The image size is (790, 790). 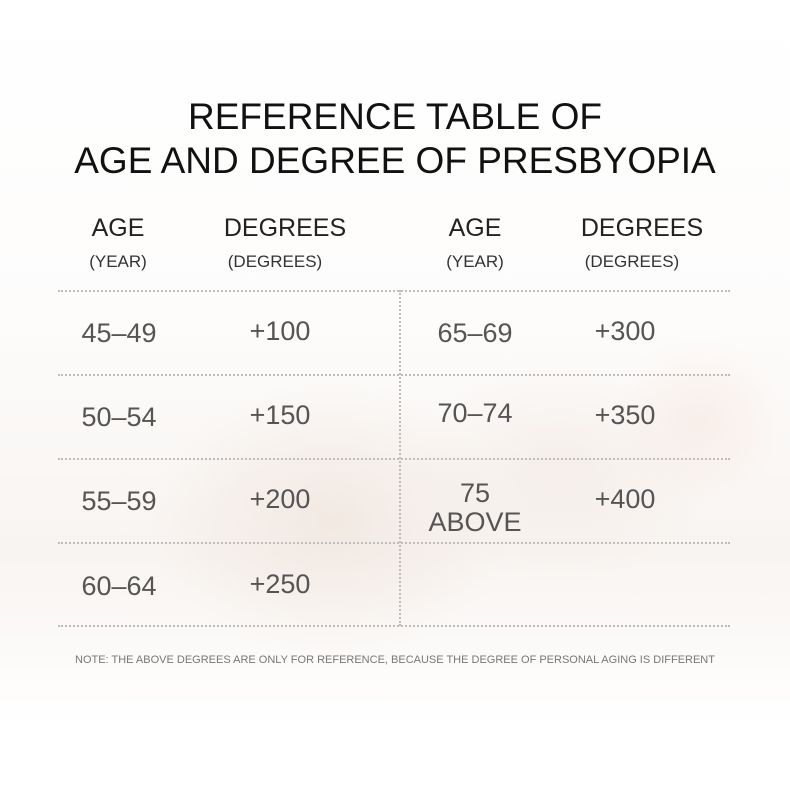 What do you see at coordinates (400, 458) in the screenshot?
I see `table-column-divider` at bounding box center [400, 458].